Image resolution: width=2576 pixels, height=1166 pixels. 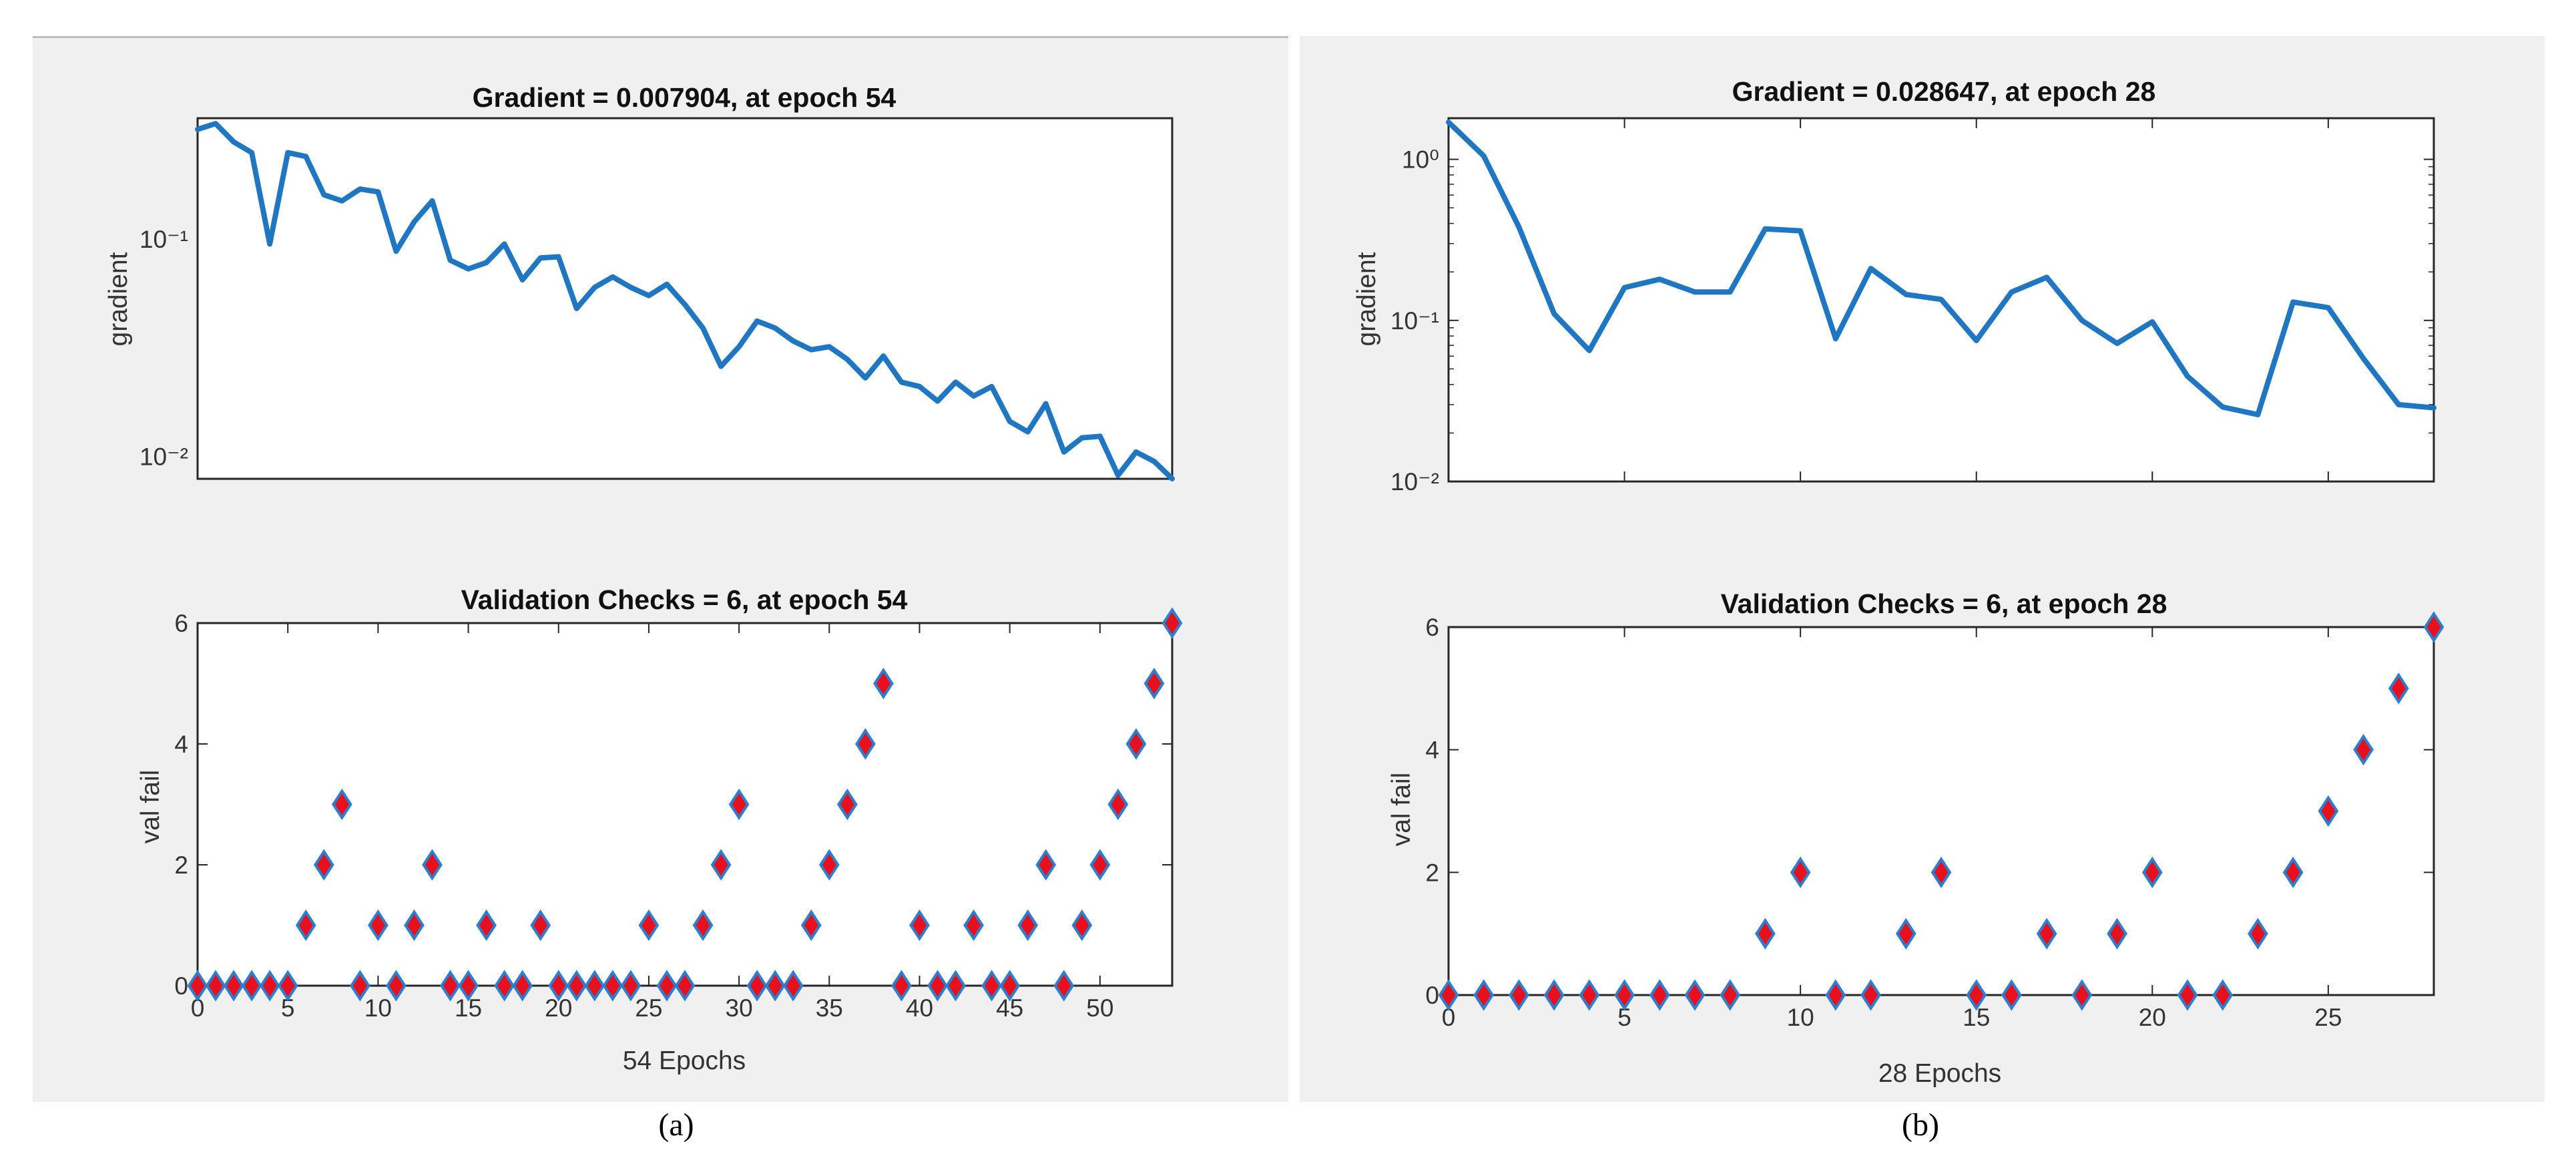 I want to click on chart-a-valfail-xtick-label: 50, so click(x=1099, y=1008).